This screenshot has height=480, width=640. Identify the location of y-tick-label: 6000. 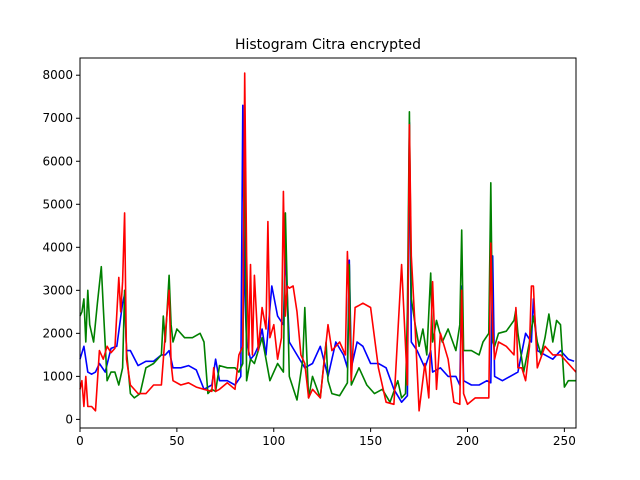
(57, 161).